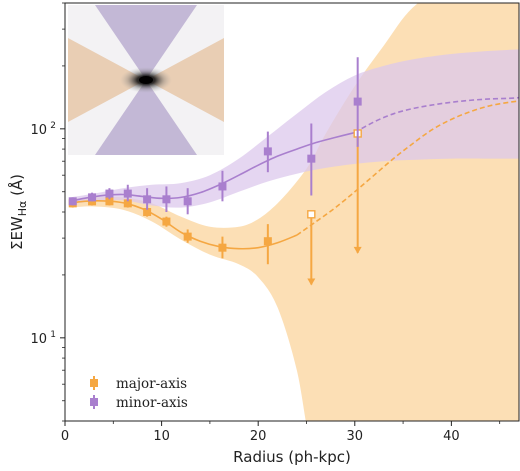 The image size is (520, 471). What do you see at coordinates (407, 168) in the screenshot?
I see `major-fit-dashed` at bounding box center [407, 168].